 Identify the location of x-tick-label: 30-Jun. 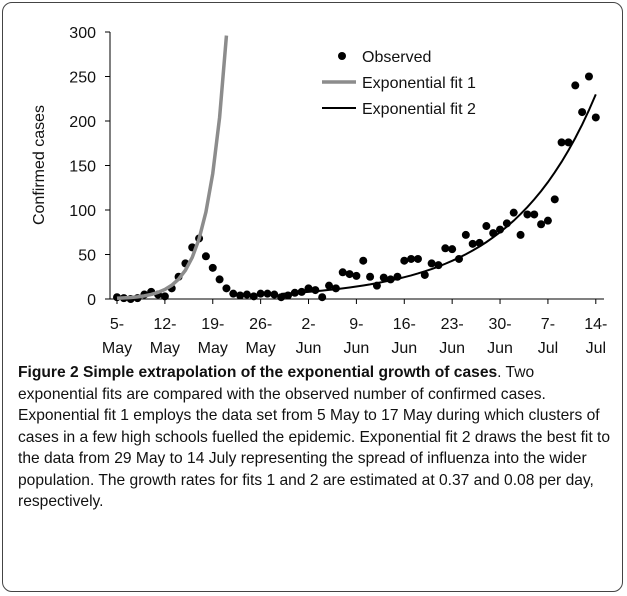
(500, 336).